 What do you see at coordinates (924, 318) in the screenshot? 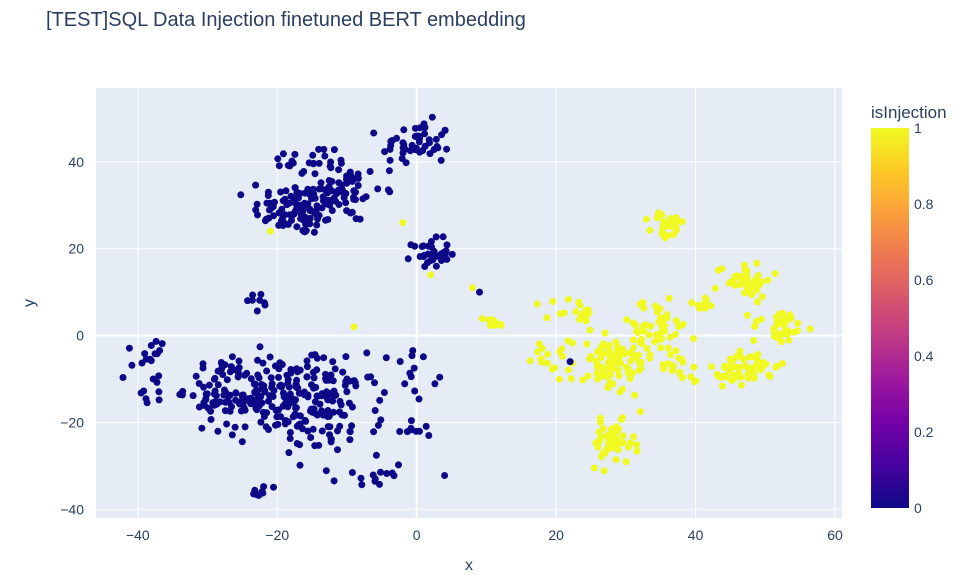
I see `colorbar-ticks: 0 0.2 0.4 0.6 0.8 1` at bounding box center [924, 318].